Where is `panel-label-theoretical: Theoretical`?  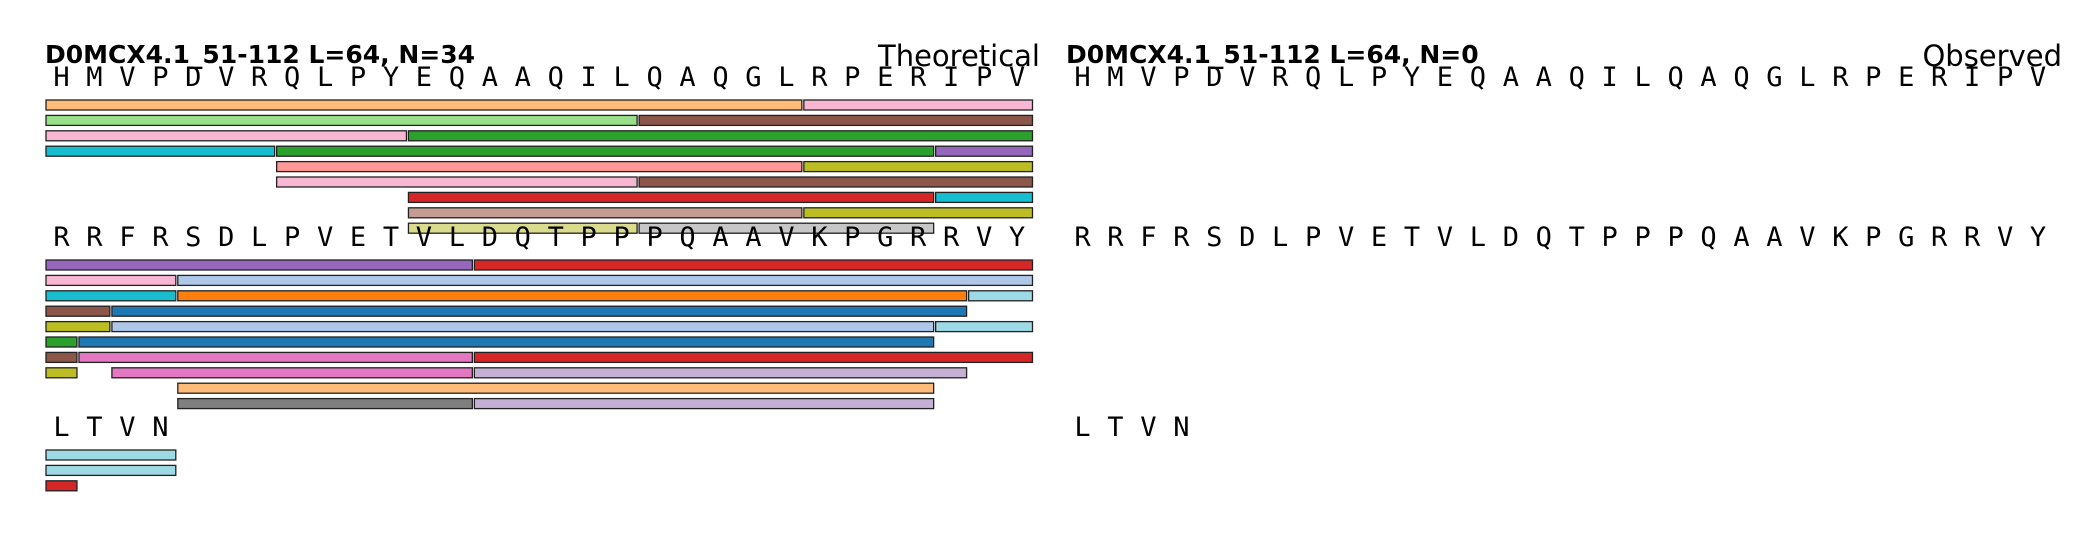 panel-label-theoretical: Theoretical is located at coordinates (958, 56).